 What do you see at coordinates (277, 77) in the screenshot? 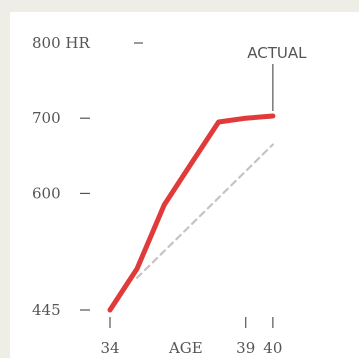
I see `annotations: ACTUAL` at bounding box center [277, 77].